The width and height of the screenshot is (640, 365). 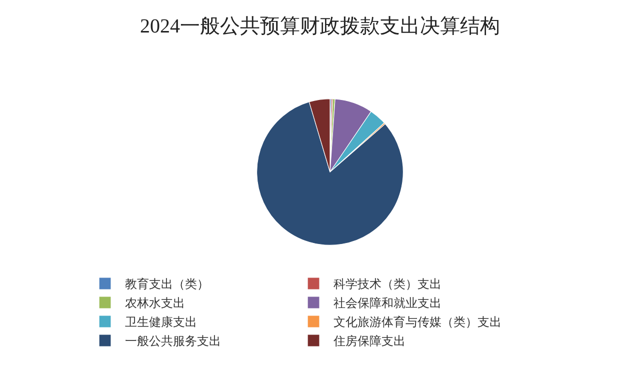 I want to click on legend-label: 卫生健康支出, so click(x=161, y=322).